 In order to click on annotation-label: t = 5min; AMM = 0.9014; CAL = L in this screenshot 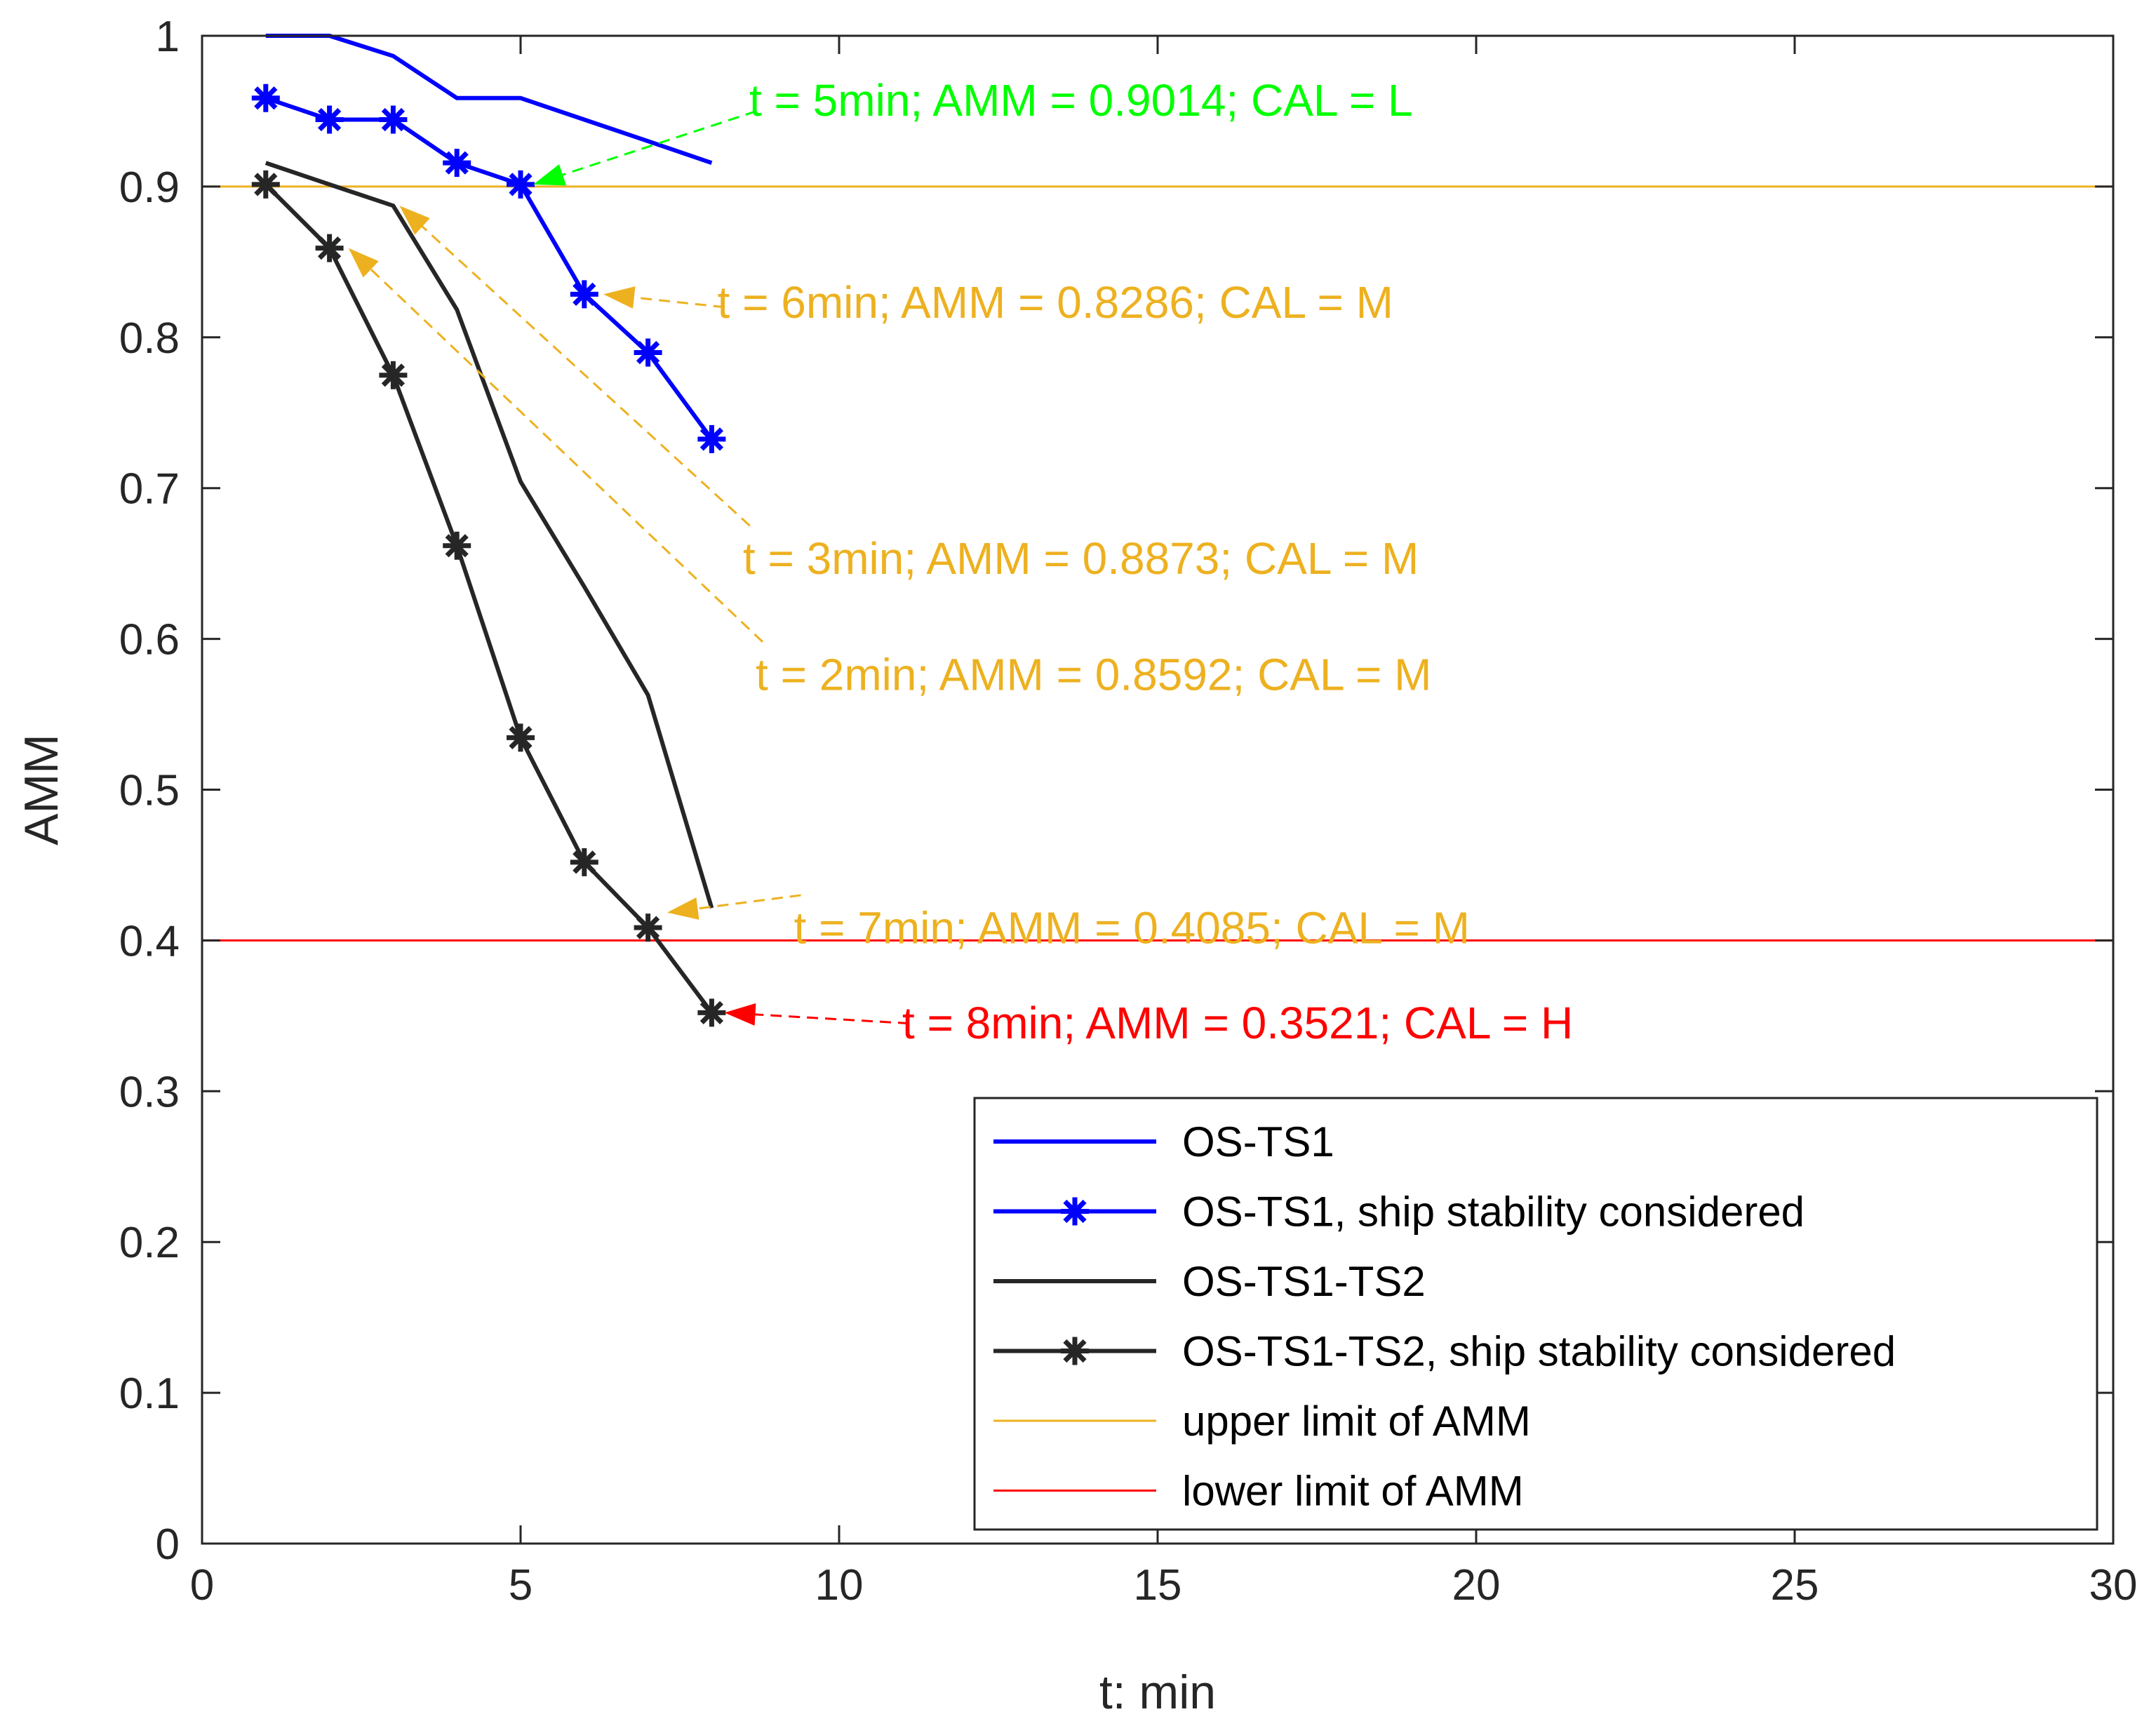, I will do `click(1081, 100)`.